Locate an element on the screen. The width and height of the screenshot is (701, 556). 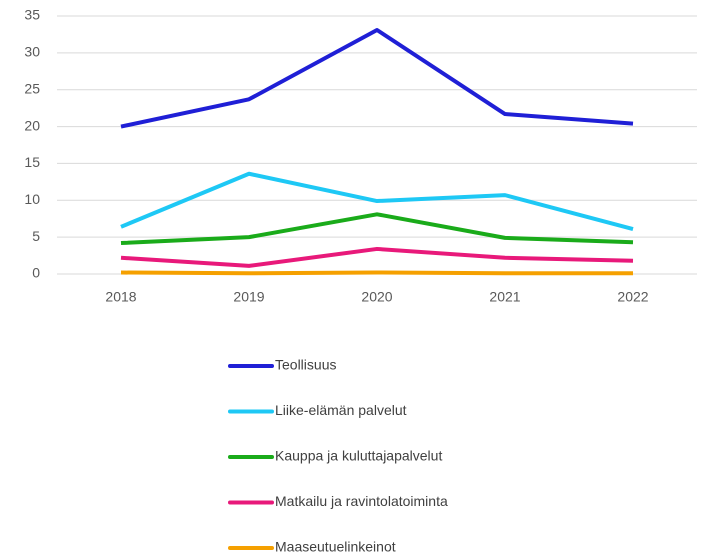
legend-label: Maaseutuelinkeinot is located at coordinates (335, 547).